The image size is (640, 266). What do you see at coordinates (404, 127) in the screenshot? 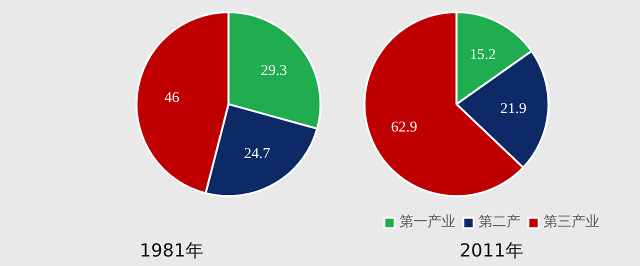
I see `data-label: 62.9` at bounding box center [404, 127].